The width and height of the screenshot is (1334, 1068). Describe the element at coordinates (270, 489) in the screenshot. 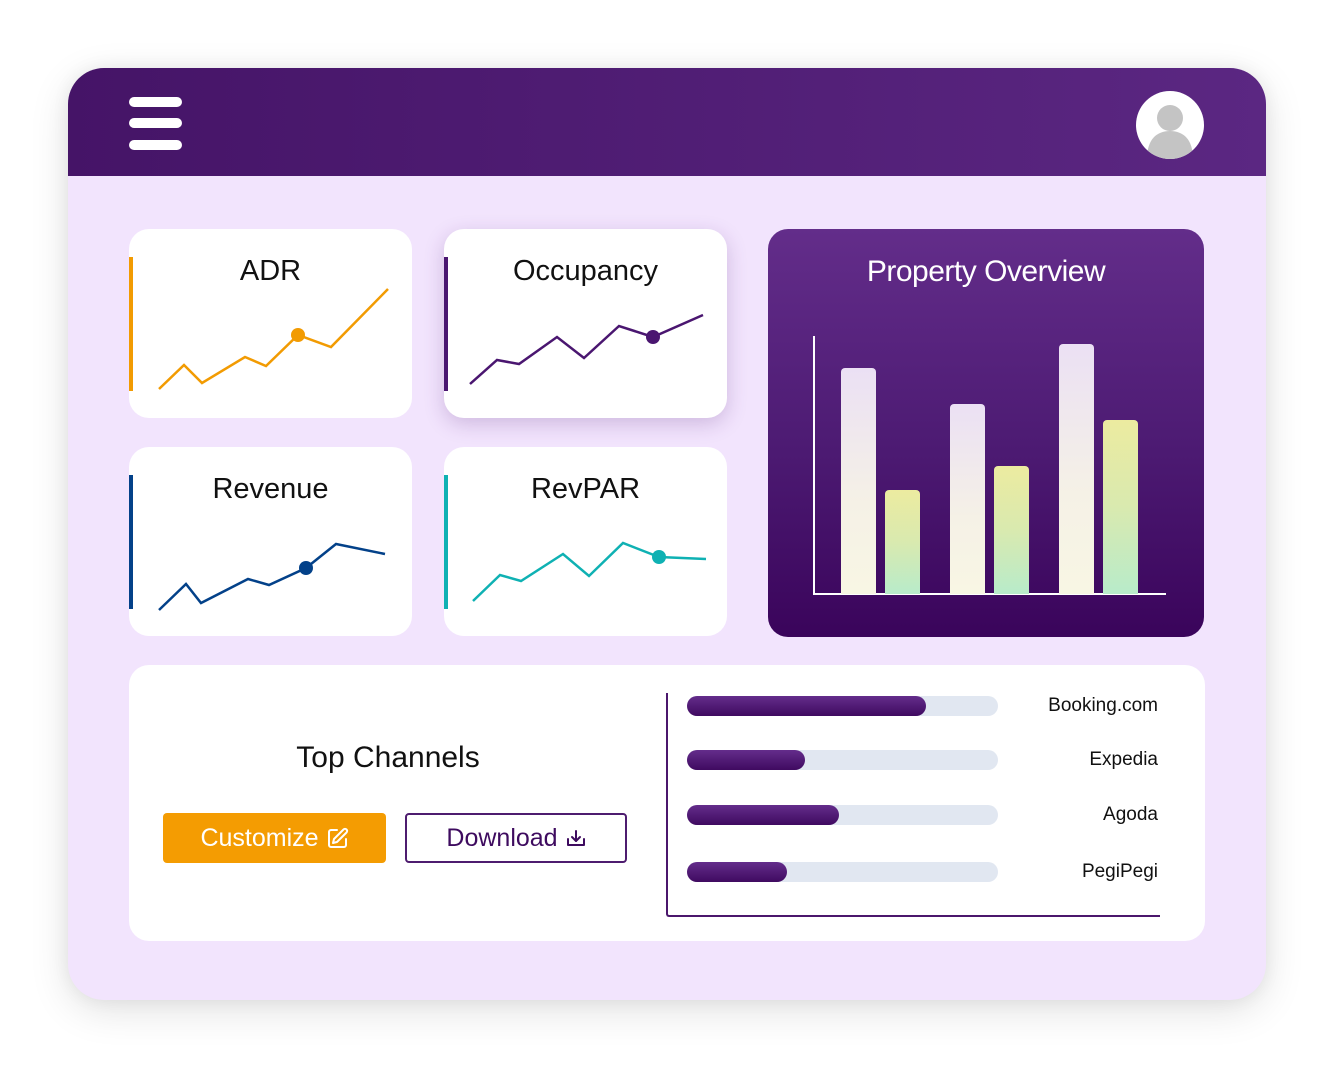

I see `kpi-title: Revenue` at that location.